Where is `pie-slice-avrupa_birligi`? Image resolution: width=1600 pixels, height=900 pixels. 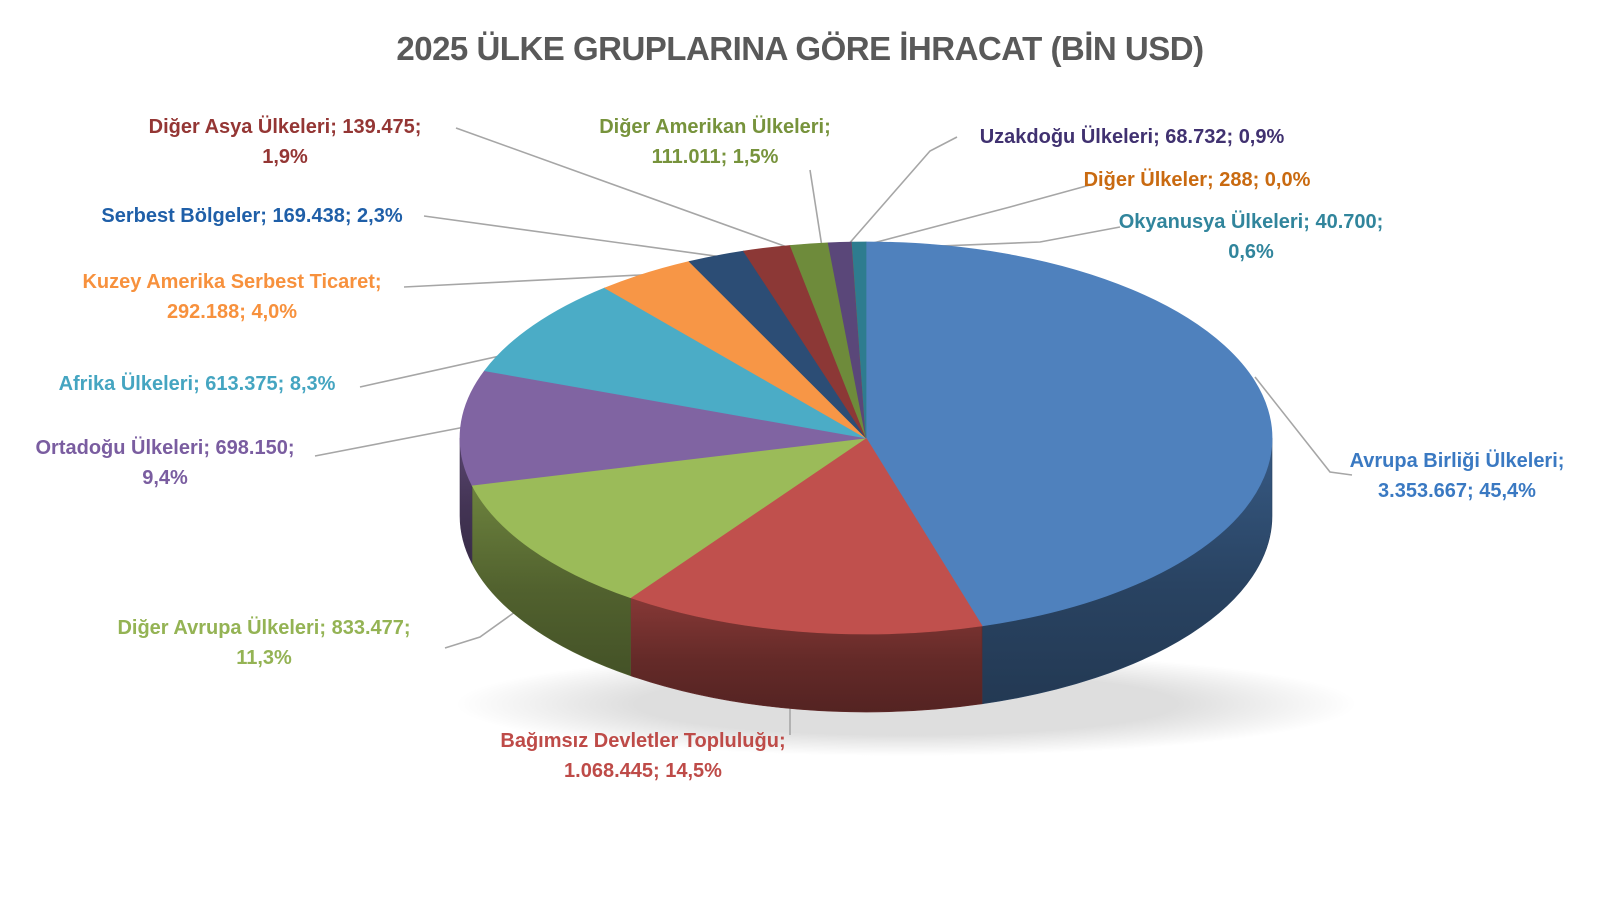 pie-slice-avrupa_birligi is located at coordinates (1069, 434).